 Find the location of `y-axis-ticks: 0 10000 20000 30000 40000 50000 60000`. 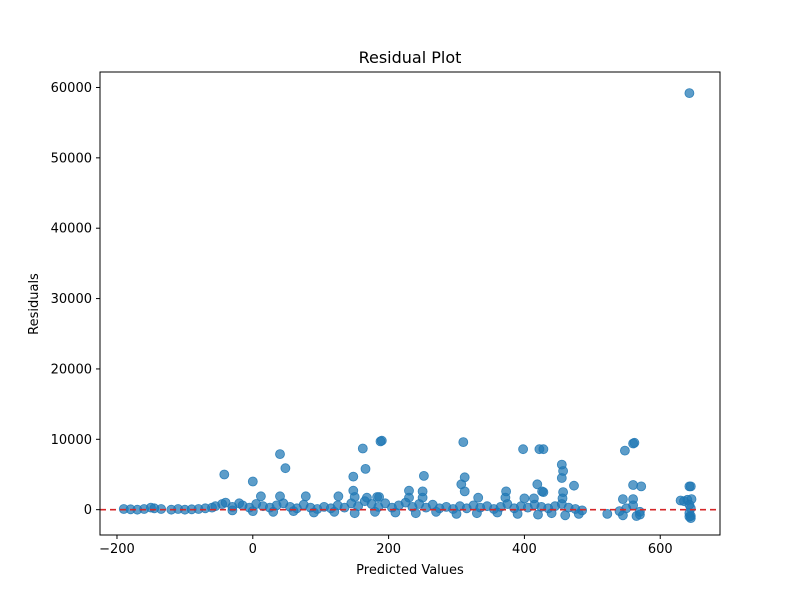

y-axis-ticks: 0 10000 20000 30000 40000 50000 60000 is located at coordinates (75, 299).